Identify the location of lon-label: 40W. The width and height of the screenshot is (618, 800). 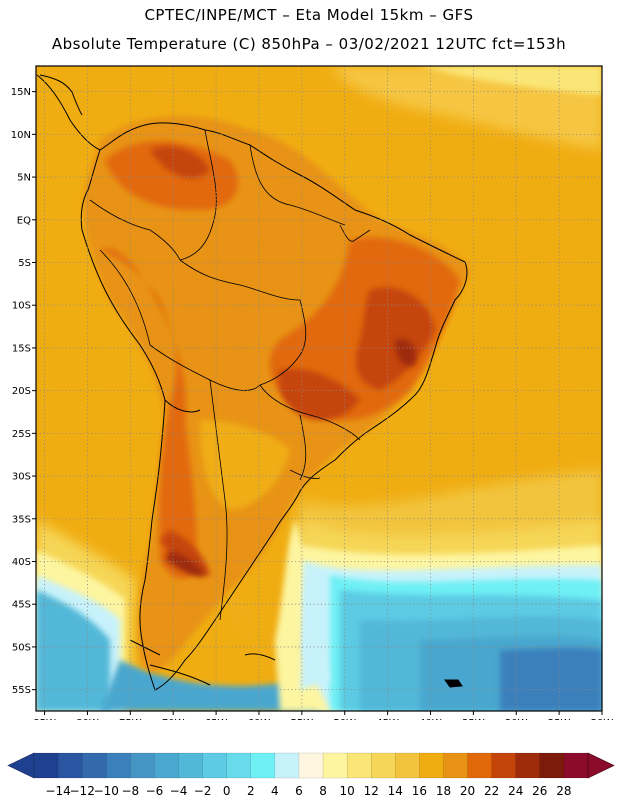
(430, 719).